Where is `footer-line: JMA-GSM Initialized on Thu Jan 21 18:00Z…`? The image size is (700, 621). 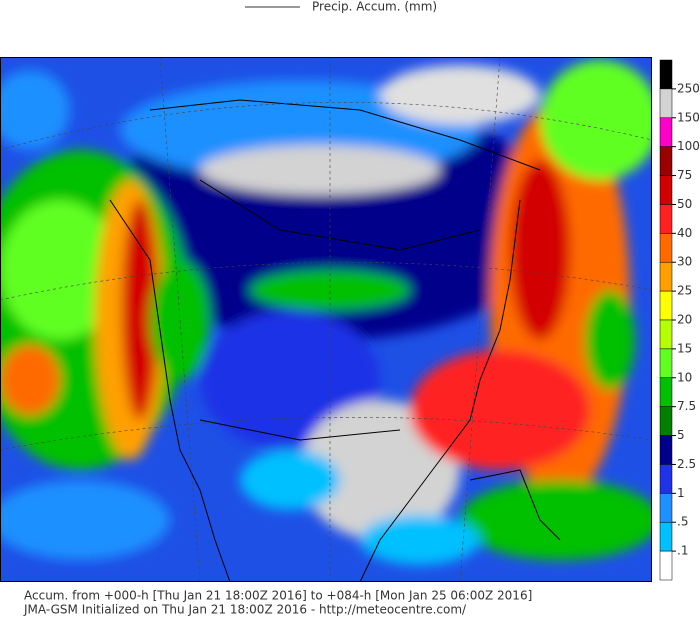 footer-line: JMA-GSM Initialized on Thu Jan 21 18:00Z… is located at coordinates (245, 610).